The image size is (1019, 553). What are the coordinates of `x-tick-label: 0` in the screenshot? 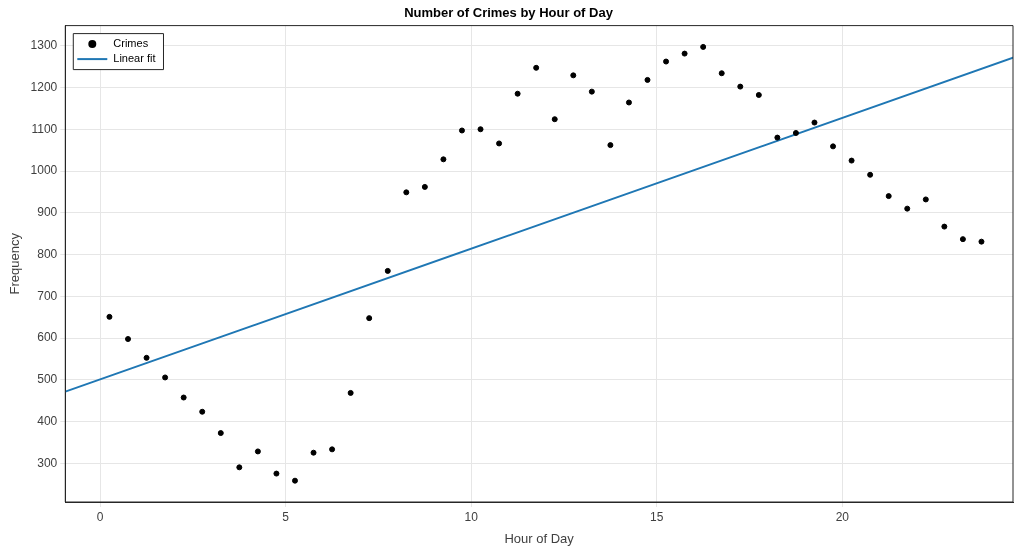 It's located at (100, 516).